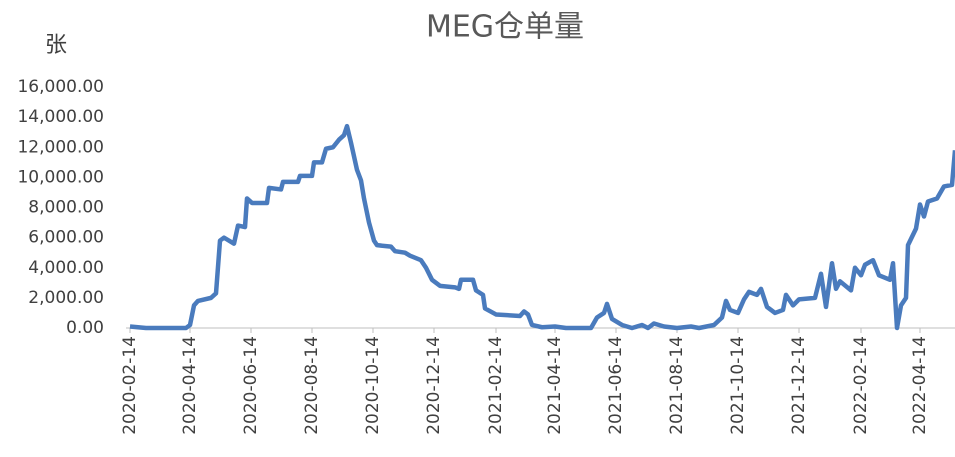 The width and height of the screenshot is (955, 457). I want to click on x-tick-label: 2020-10-14, so click(373, 385).